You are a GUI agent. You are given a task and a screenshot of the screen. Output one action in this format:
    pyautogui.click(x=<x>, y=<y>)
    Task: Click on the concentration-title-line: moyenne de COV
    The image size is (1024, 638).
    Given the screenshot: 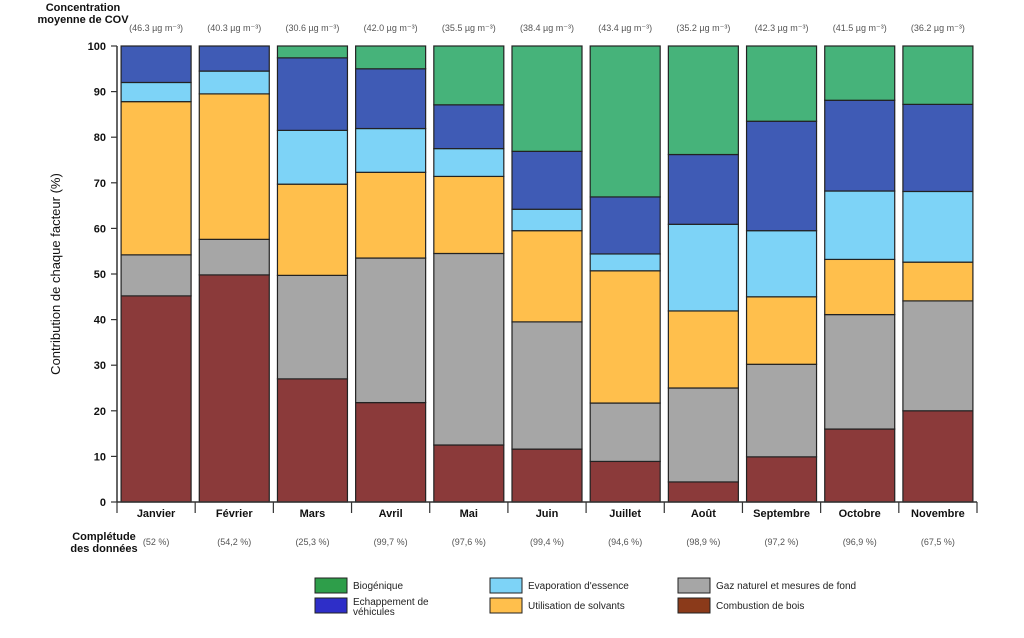 What is the action you would take?
    pyautogui.click(x=83, y=20)
    